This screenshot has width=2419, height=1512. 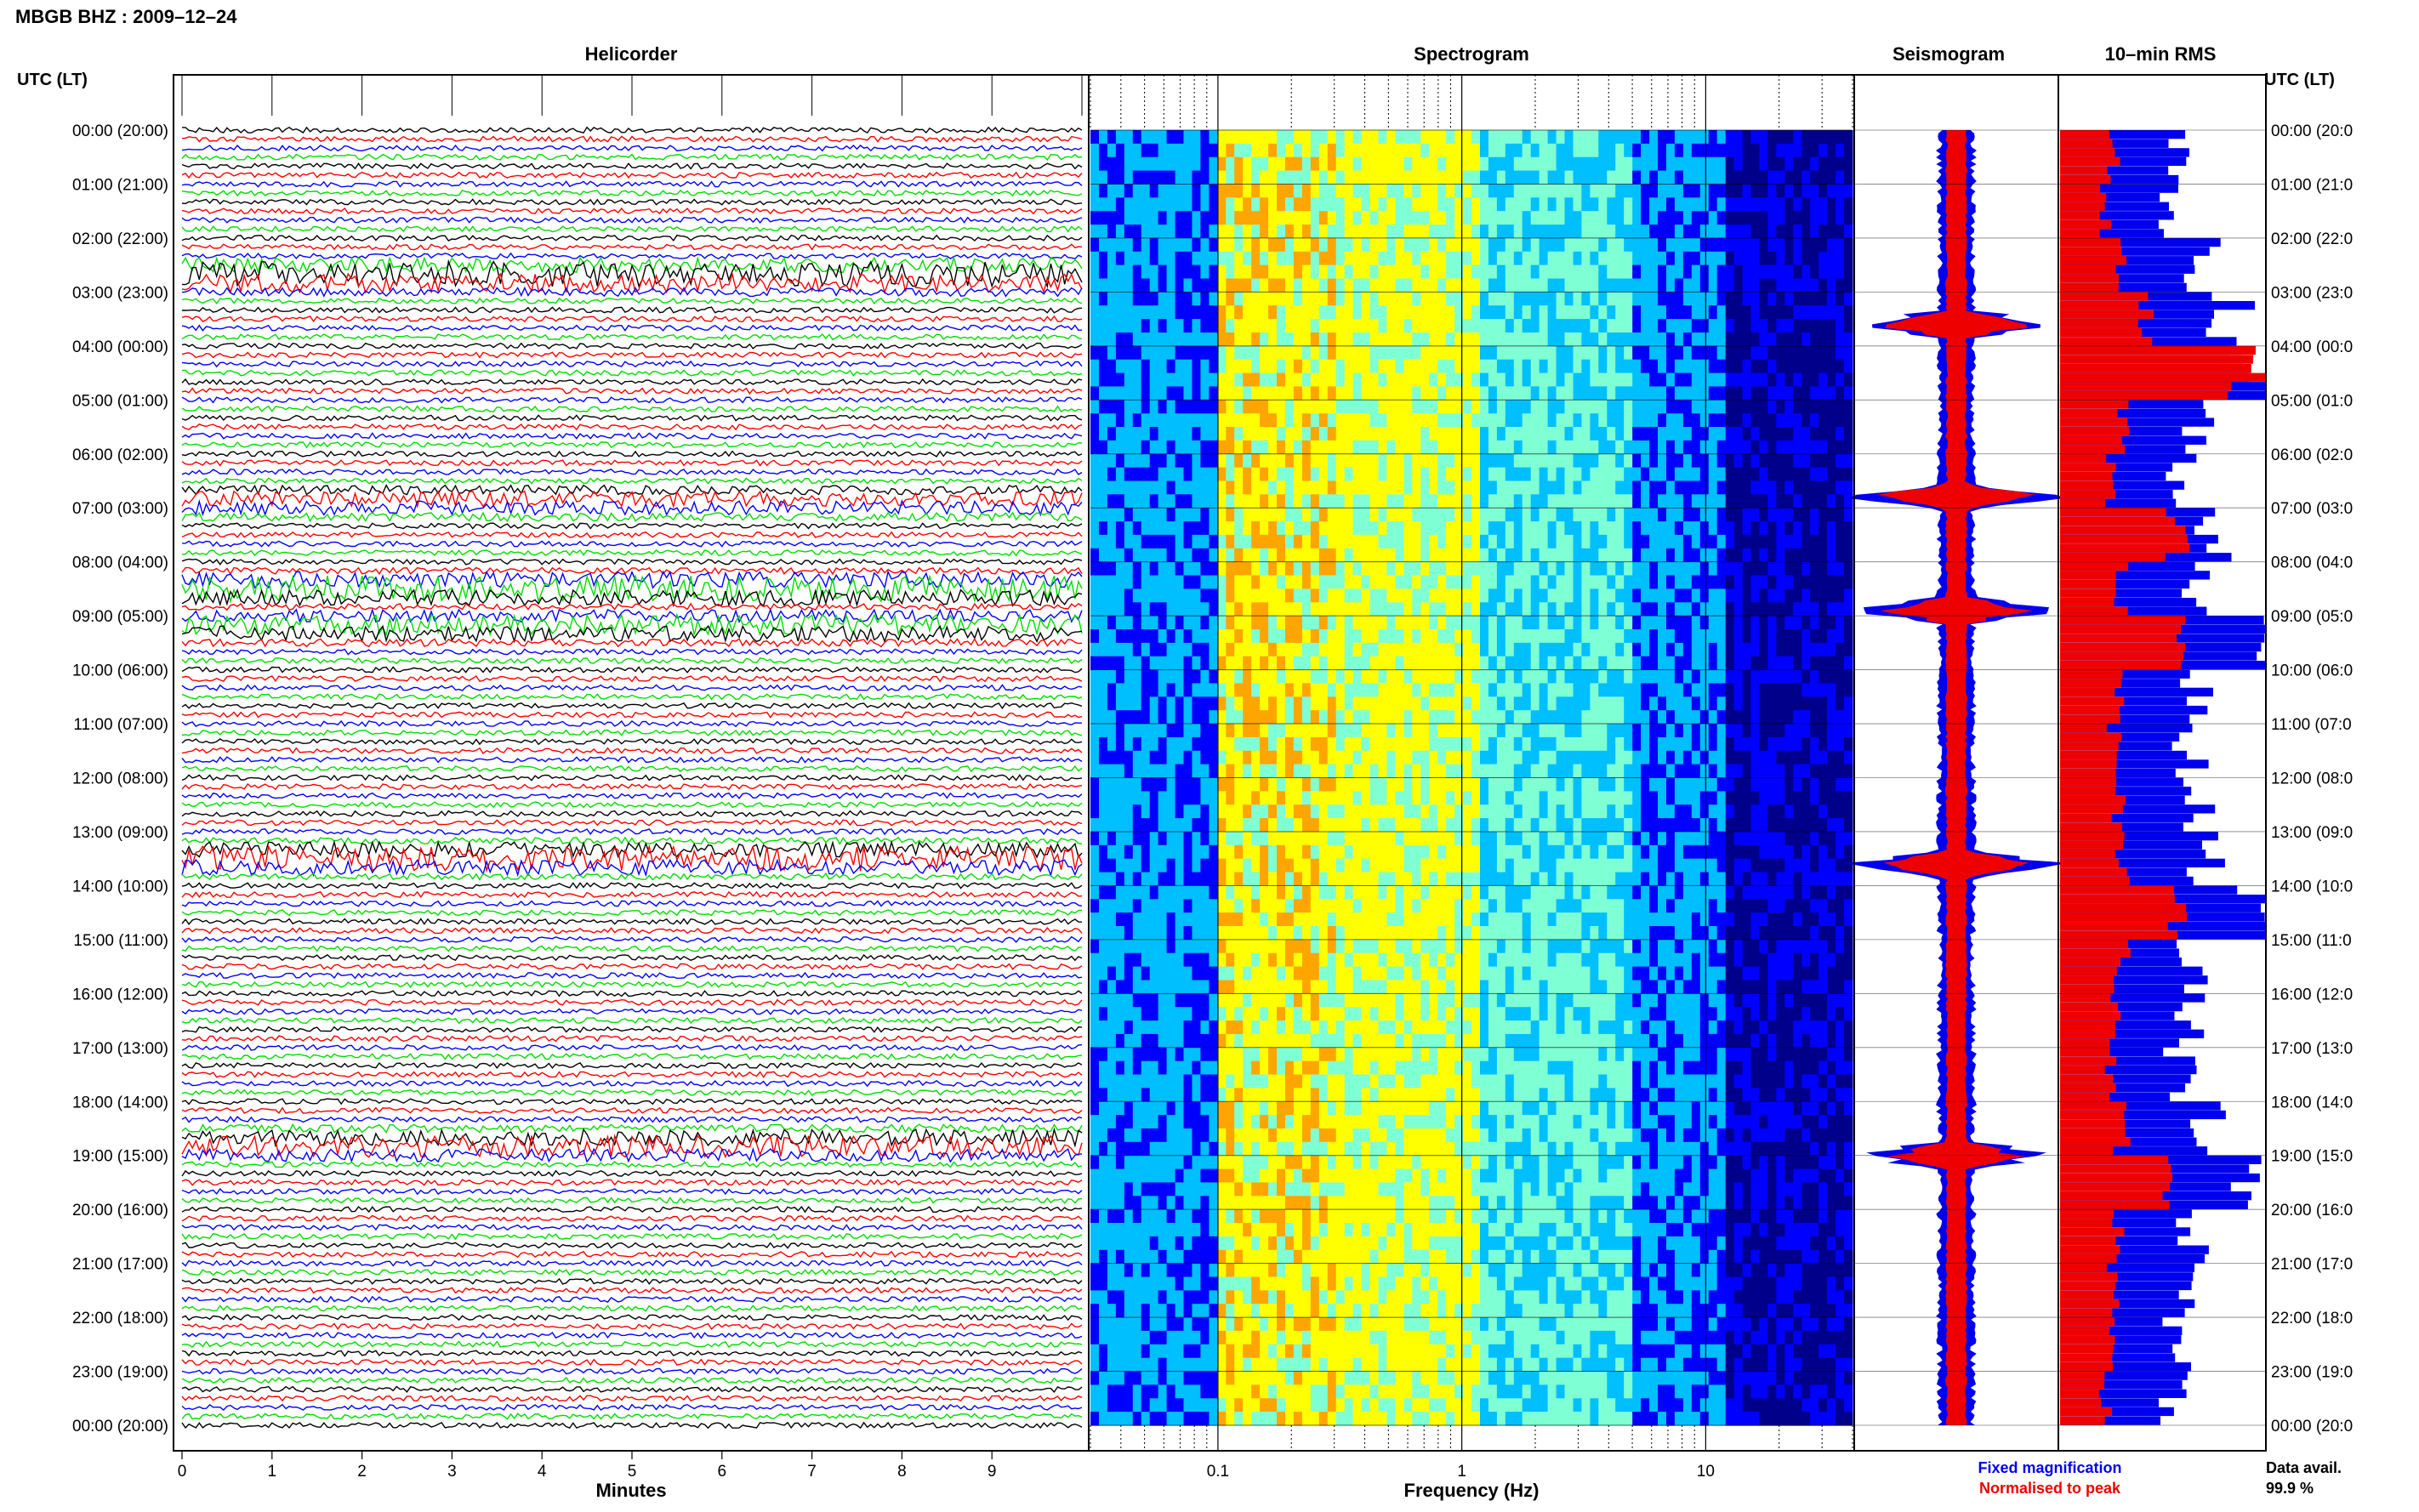 I want to click on seismogram-title: Seismogram, so click(x=1949, y=54).